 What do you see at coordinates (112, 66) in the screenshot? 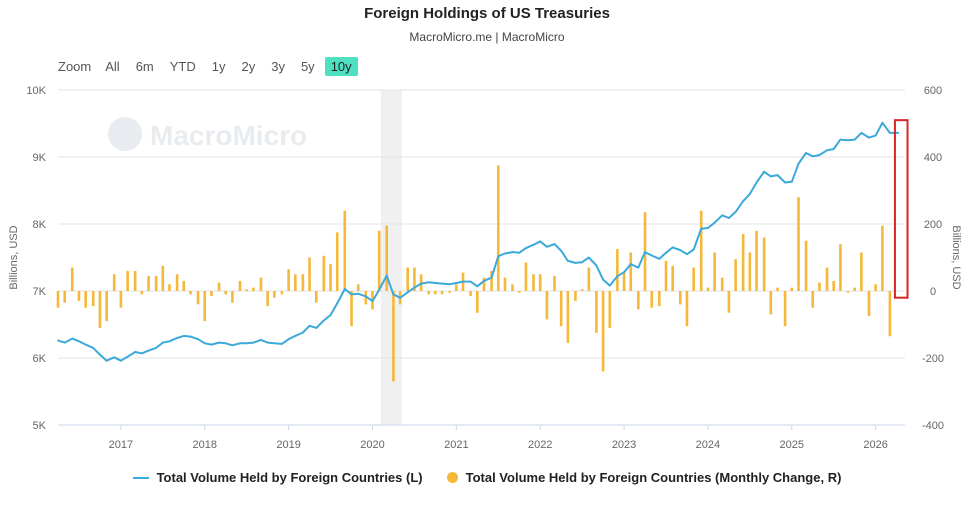
I see `range-button-all: All` at bounding box center [112, 66].